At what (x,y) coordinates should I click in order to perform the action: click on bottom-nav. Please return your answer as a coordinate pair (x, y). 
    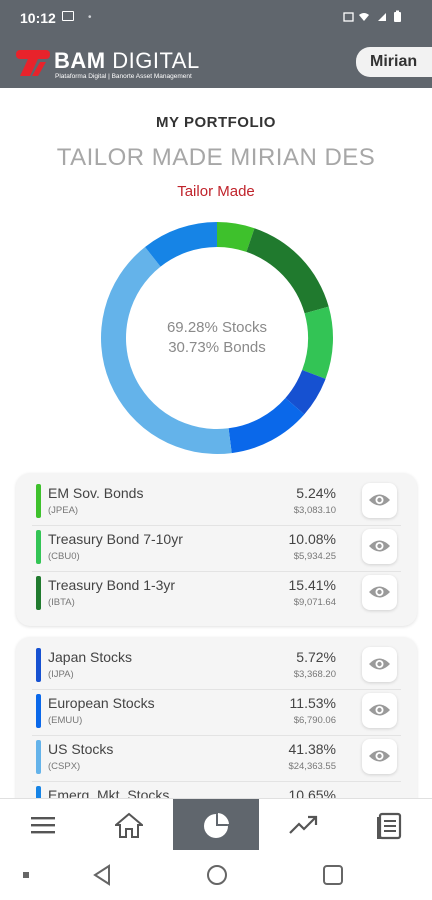
    Looking at the image, I should click on (216, 824).